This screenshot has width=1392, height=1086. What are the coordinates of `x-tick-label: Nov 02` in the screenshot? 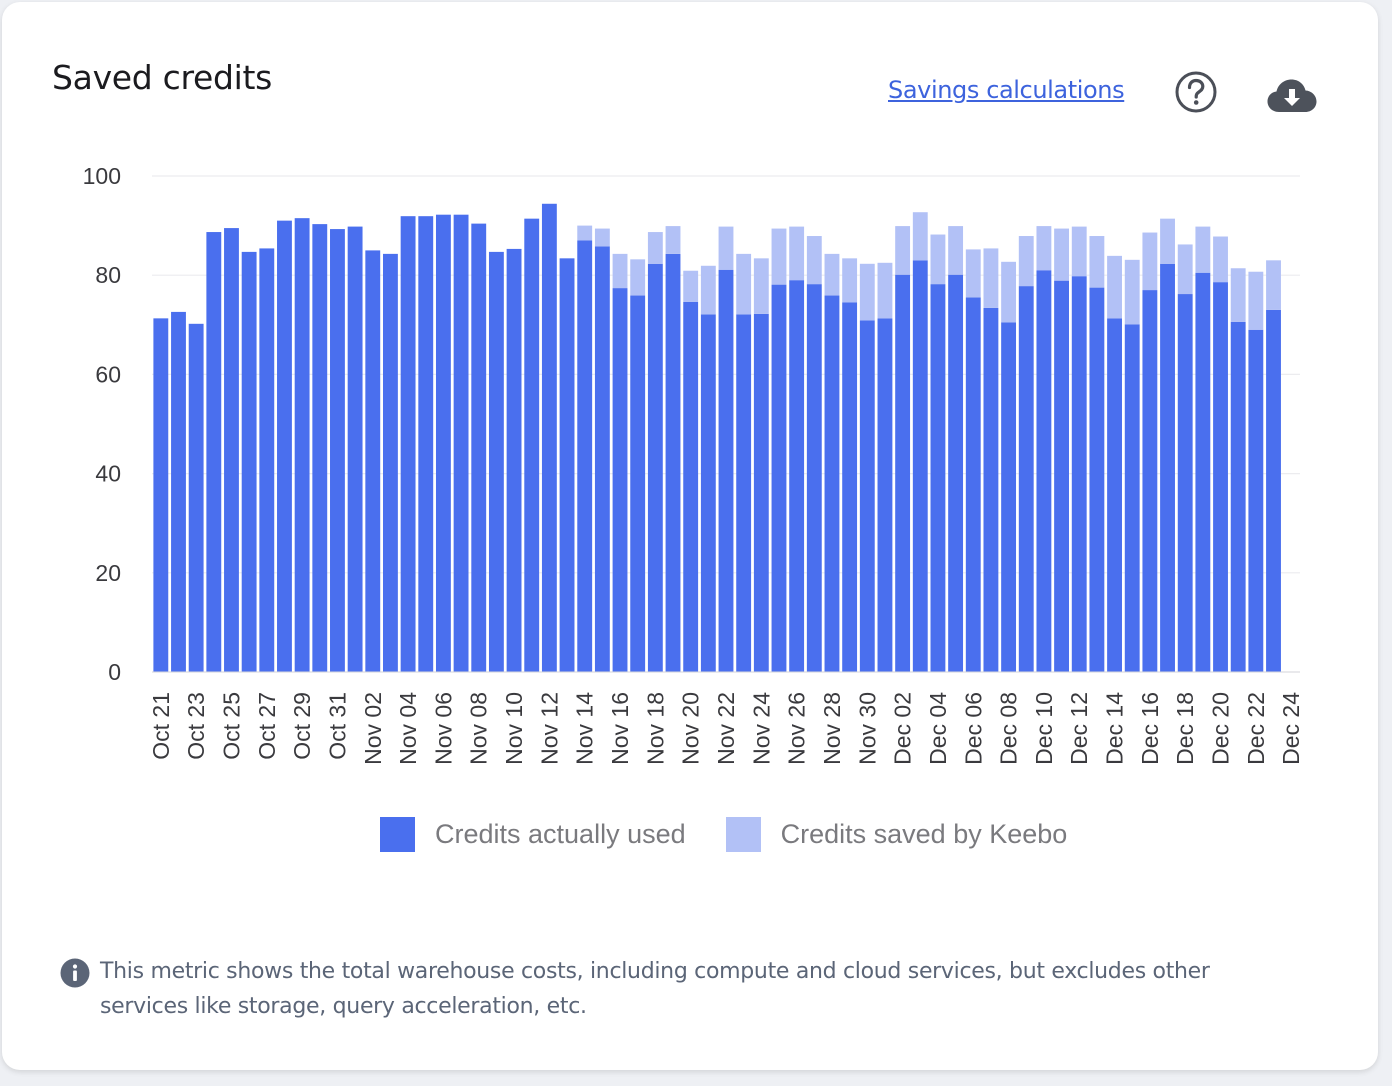 It's located at (373, 728).